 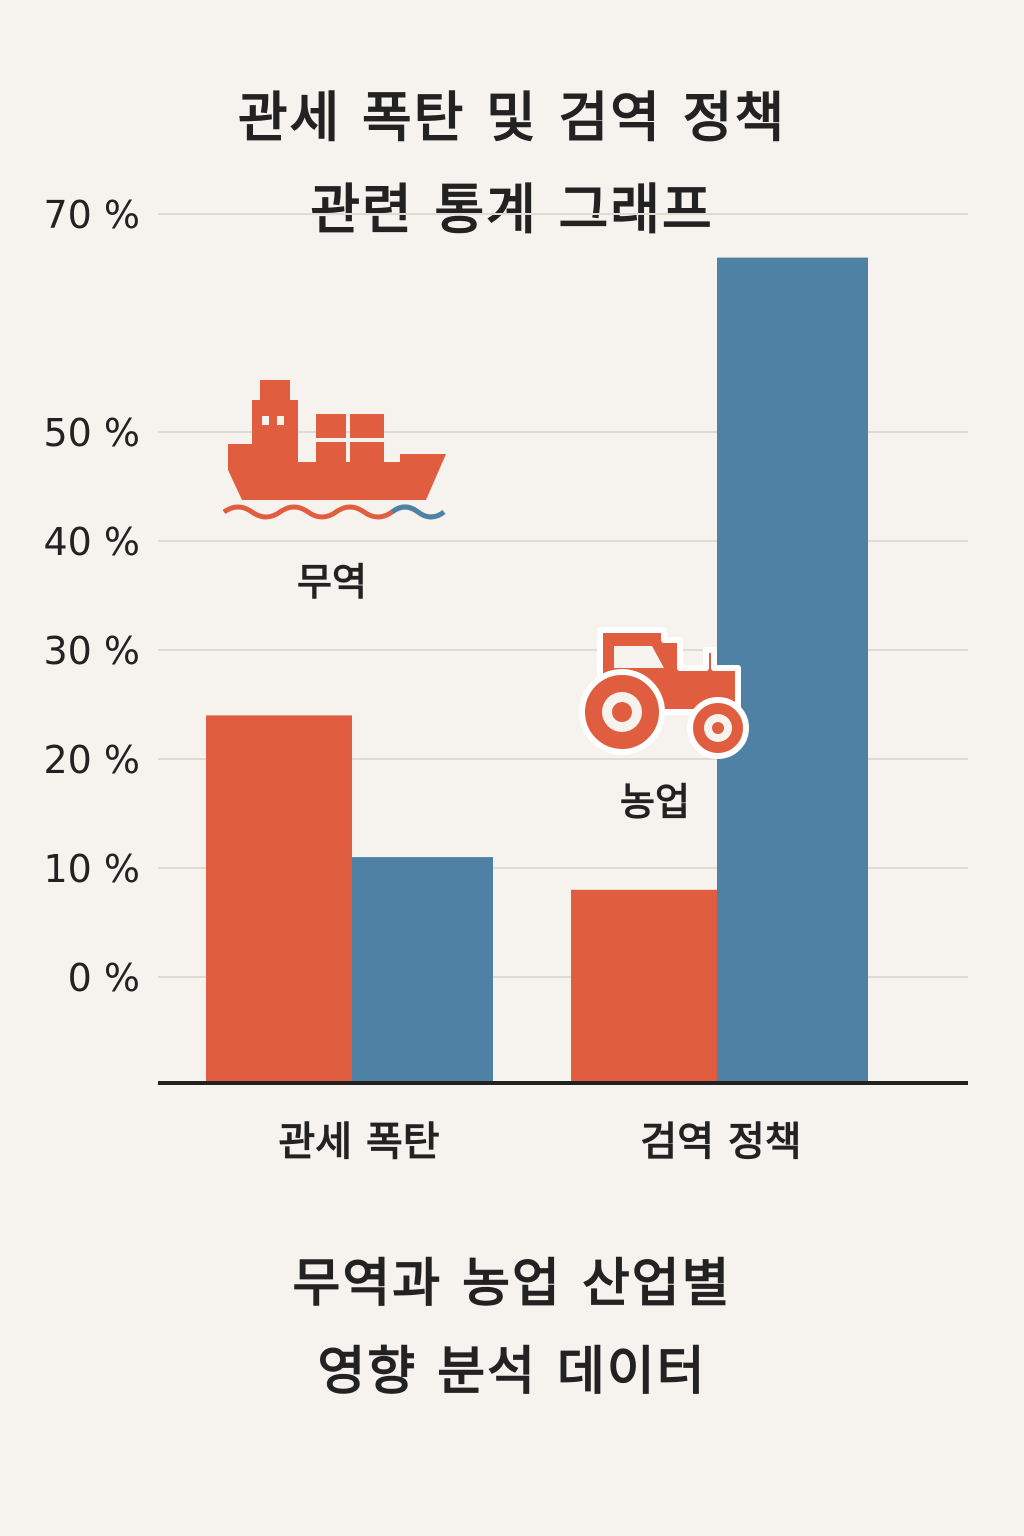 I want to click on ship-label: 무역, so click(x=332, y=582).